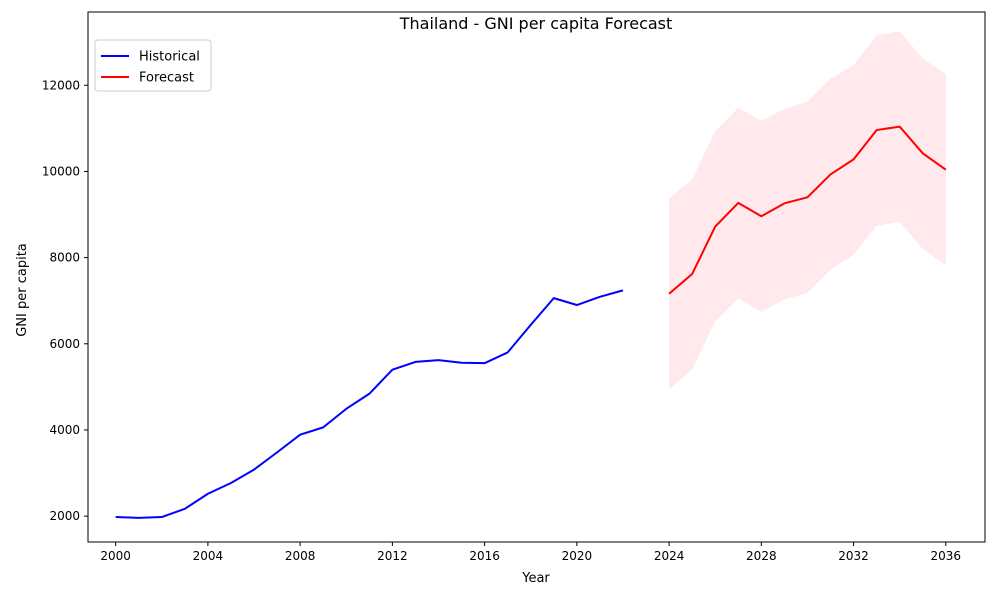 The height and width of the screenshot is (600, 1000). Describe the element at coordinates (484, 556) in the screenshot. I see `x-tick-label: 2016` at that location.